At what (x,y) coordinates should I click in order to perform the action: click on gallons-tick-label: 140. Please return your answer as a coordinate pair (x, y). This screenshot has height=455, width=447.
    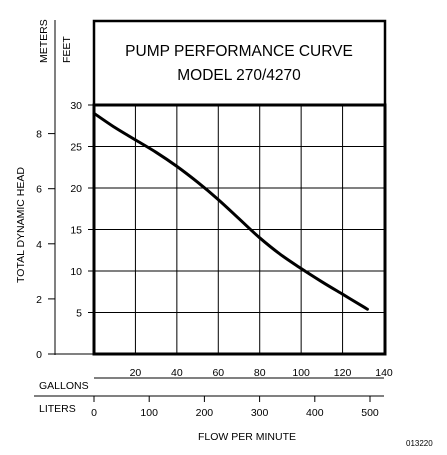
    Looking at the image, I should click on (384, 373).